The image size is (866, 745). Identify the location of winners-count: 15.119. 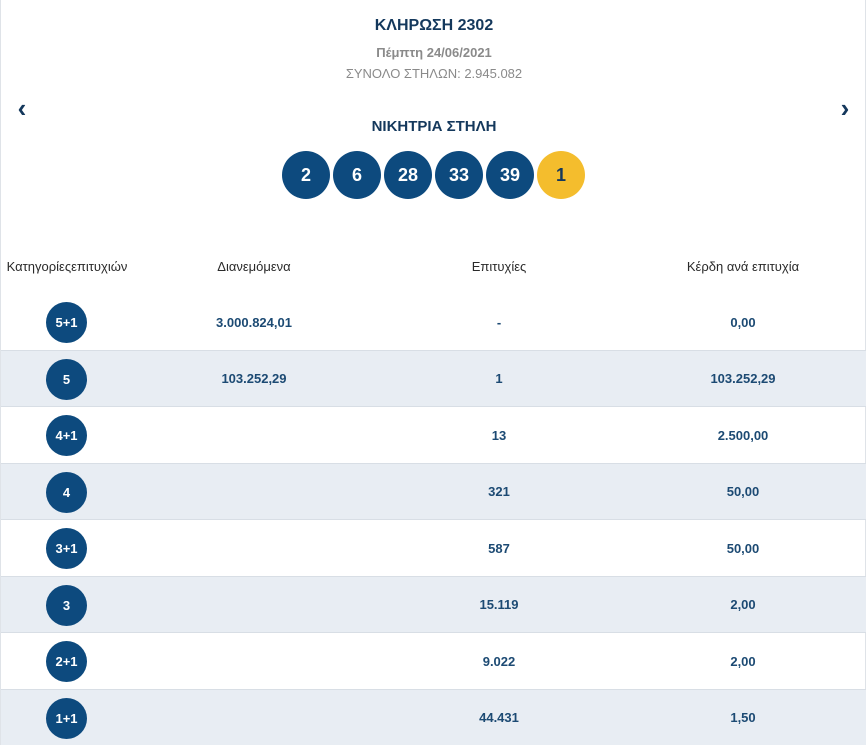
(499, 604).